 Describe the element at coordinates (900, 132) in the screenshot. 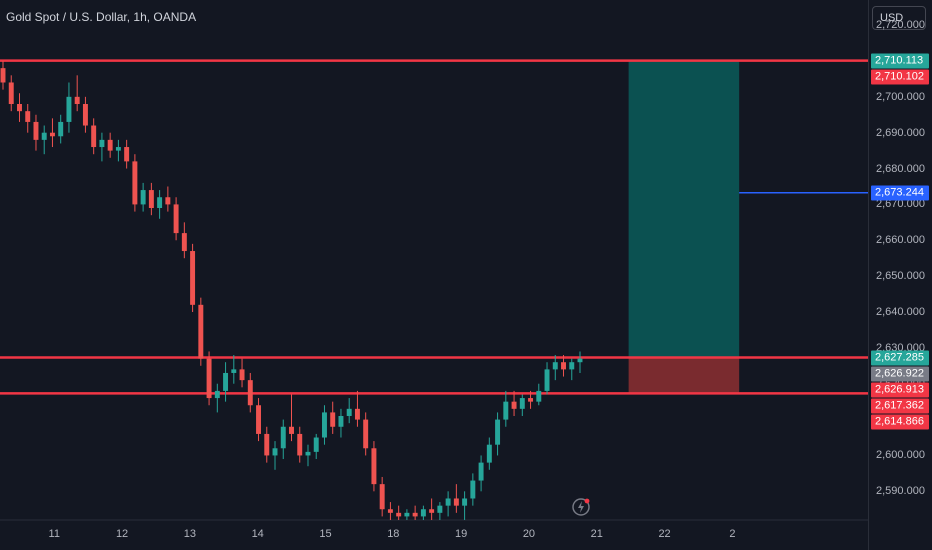

I see `y-tick-label: 2,690.000` at that location.